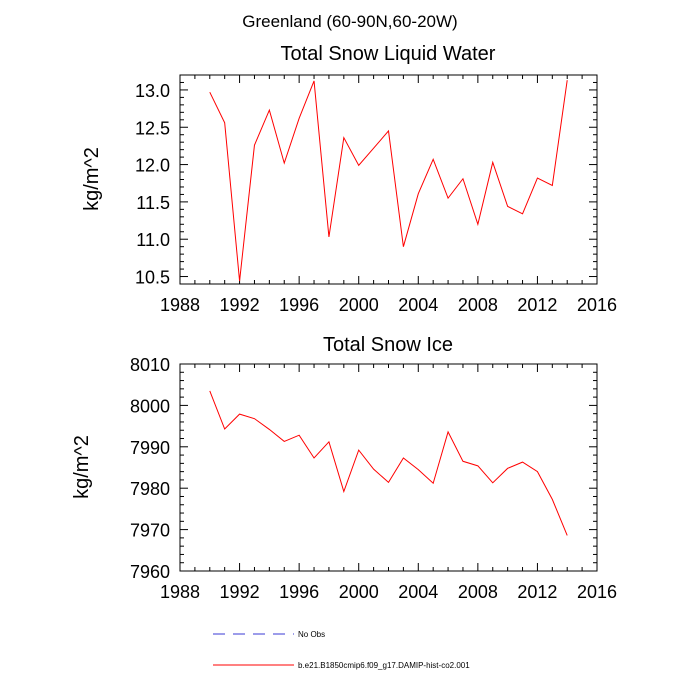 The image size is (700, 700). Describe the element at coordinates (150, 365) in the screenshot. I see `snow-ice-y-tick-label: 8010` at that location.